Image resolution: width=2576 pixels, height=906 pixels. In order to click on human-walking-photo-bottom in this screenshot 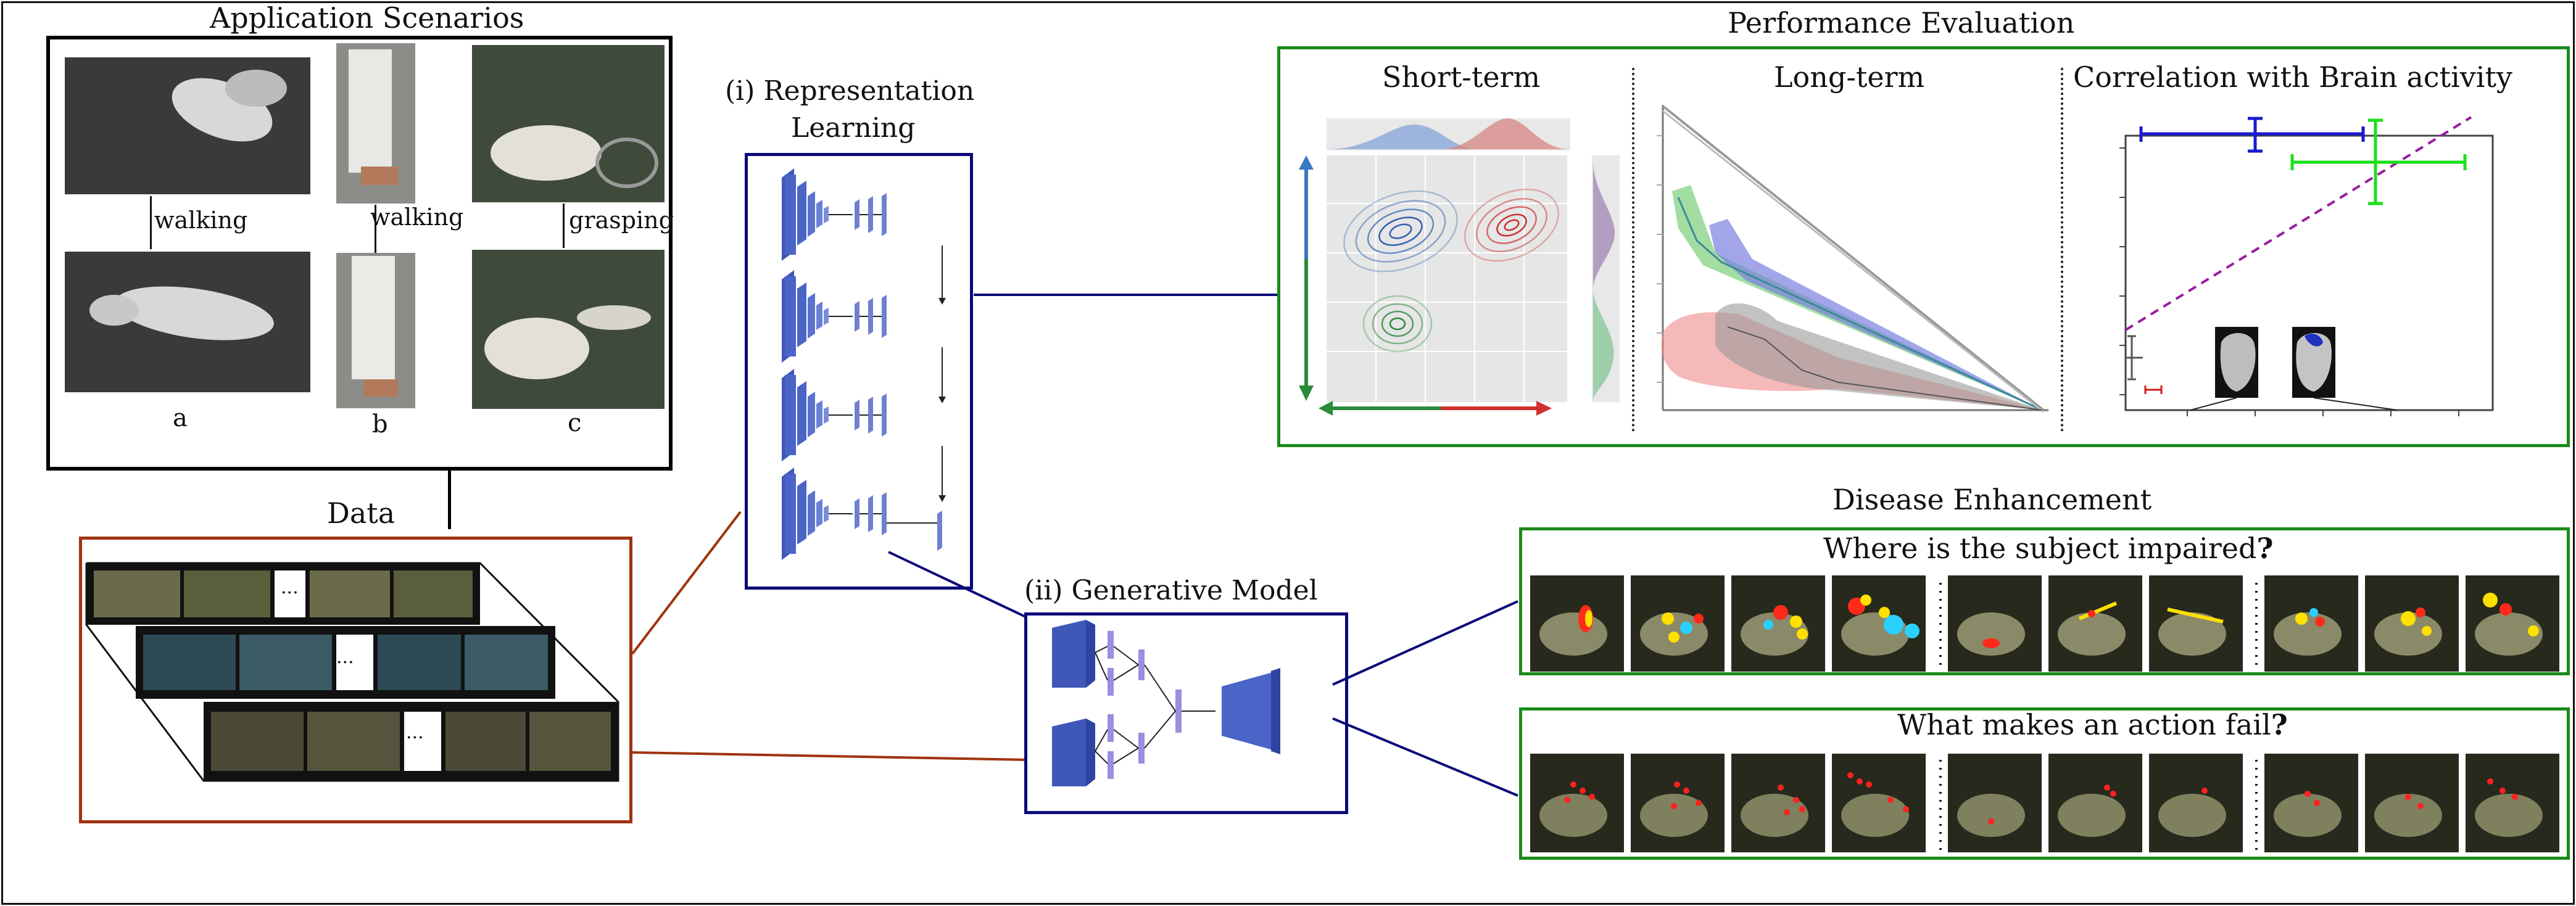, I will do `click(375, 330)`.